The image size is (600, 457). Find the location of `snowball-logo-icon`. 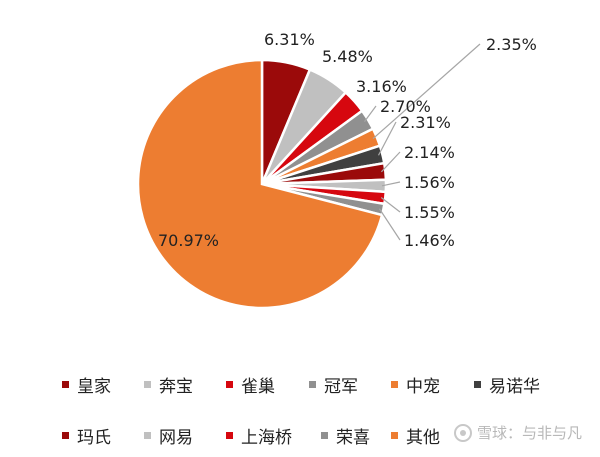

snowball-logo-icon is located at coordinates (462, 432).